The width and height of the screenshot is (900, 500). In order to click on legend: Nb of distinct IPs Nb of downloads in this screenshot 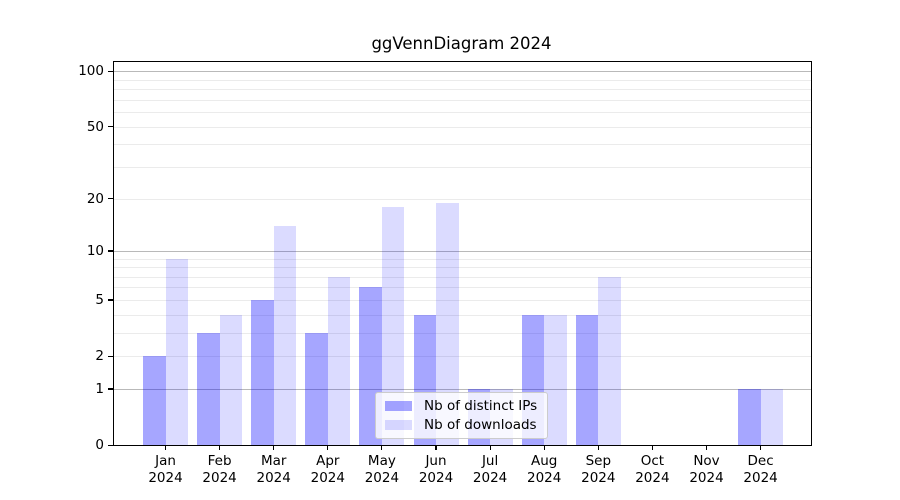, I will do `click(462, 415)`.